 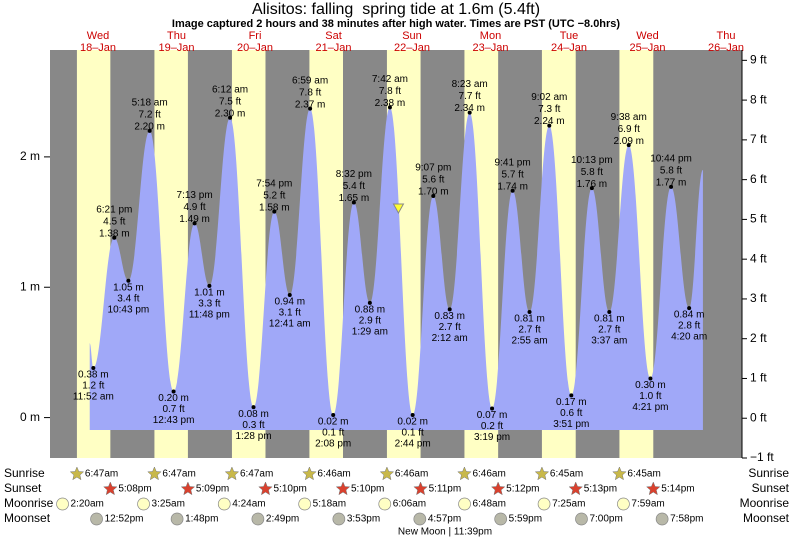 What do you see at coordinates (253, 425) in the screenshot?
I see `extreme-label: 0.3 ft` at bounding box center [253, 425].